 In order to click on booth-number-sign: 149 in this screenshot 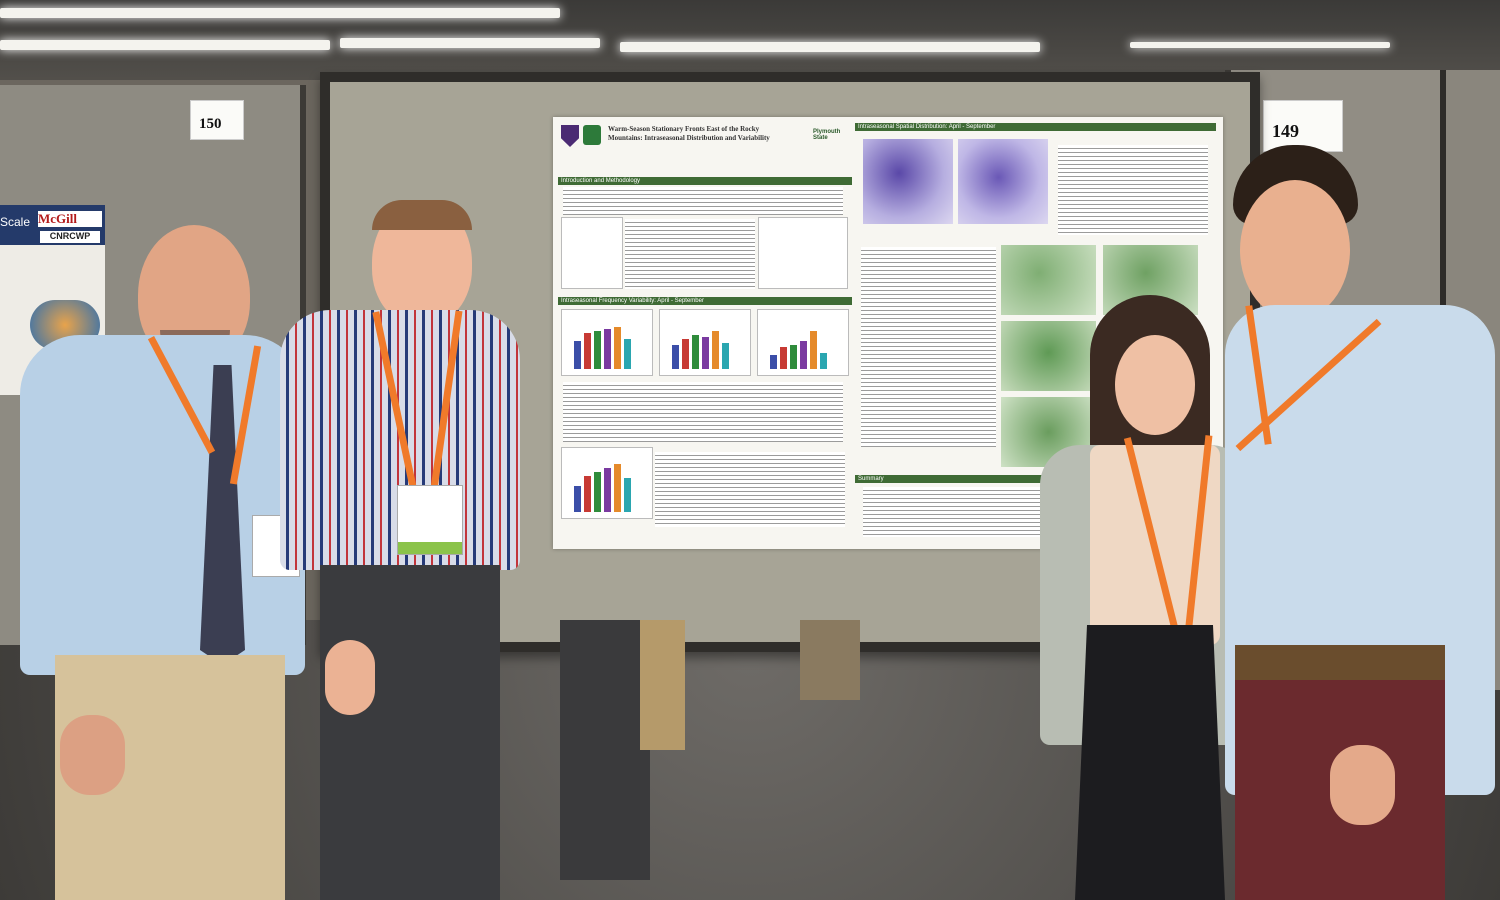, I will do `click(1303, 126)`.